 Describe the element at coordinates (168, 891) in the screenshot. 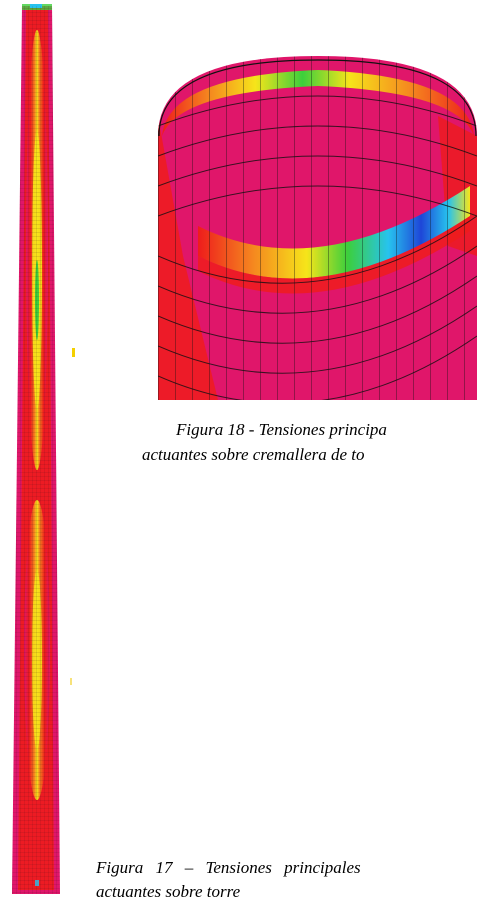

I see `figure-17-caption-line2: actuantes sobre torre` at that location.